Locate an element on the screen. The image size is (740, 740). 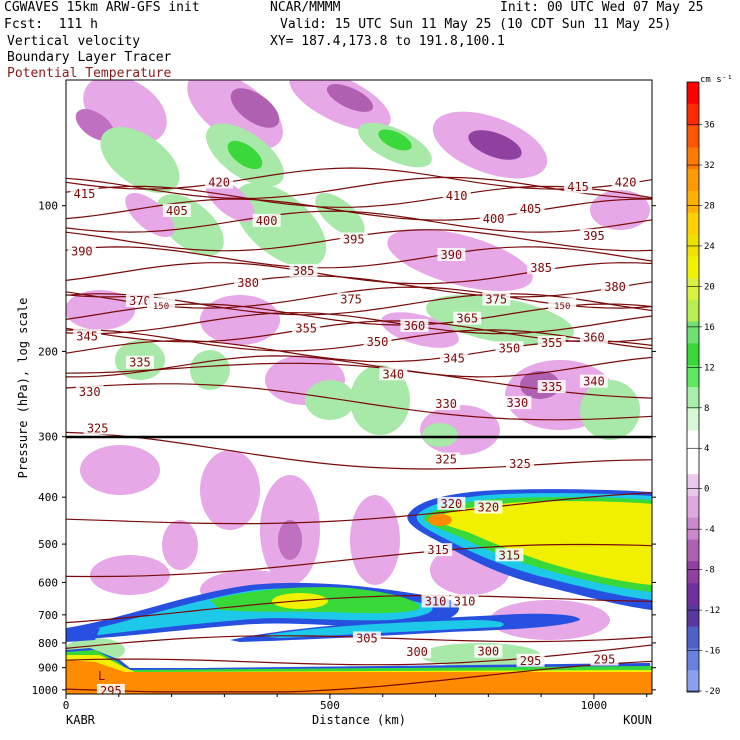
forecast-hour: Fcst: 111 h is located at coordinates (51, 24).